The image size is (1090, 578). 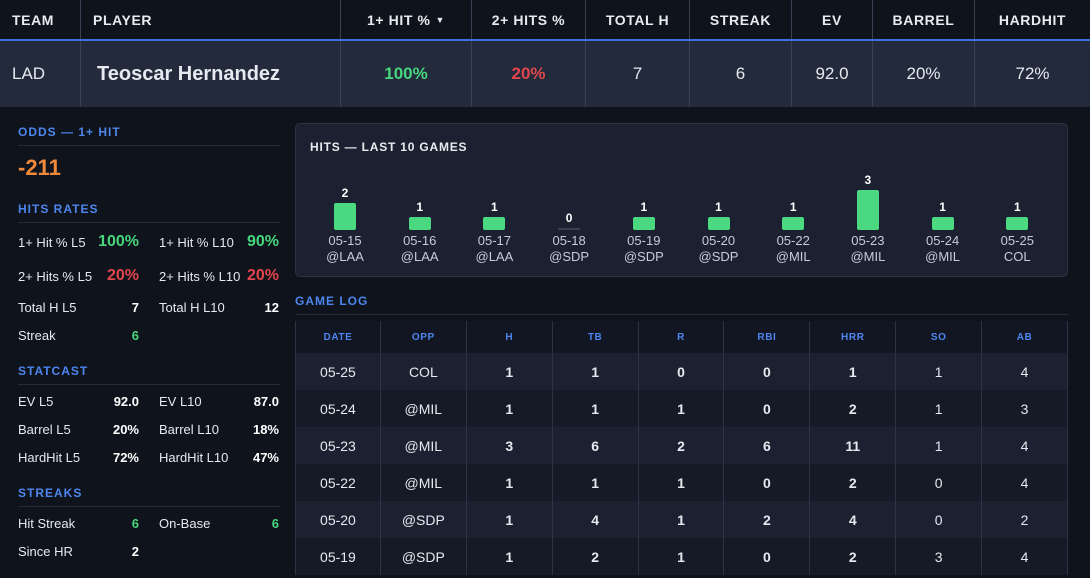 I want to click on bar-date-label: 05-22, so click(x=793, y=240).